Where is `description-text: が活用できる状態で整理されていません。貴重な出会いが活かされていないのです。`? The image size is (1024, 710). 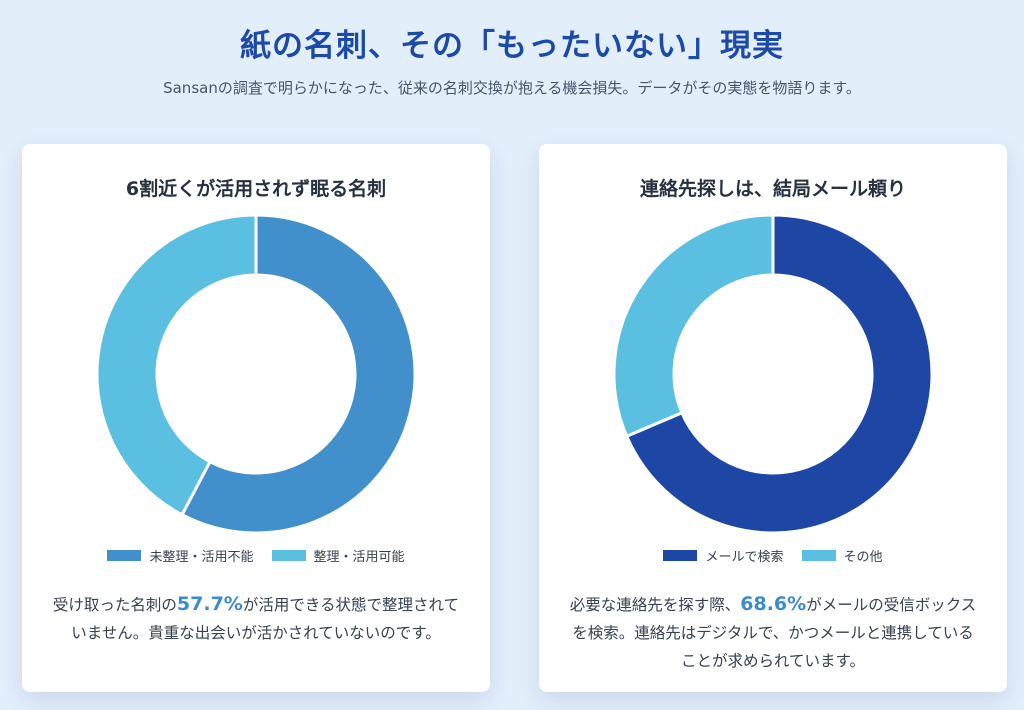
description-text: が活用できる状態で整理されていません。貴重な出会いが活かされていないのです。 is located at coordinates (265, 619).